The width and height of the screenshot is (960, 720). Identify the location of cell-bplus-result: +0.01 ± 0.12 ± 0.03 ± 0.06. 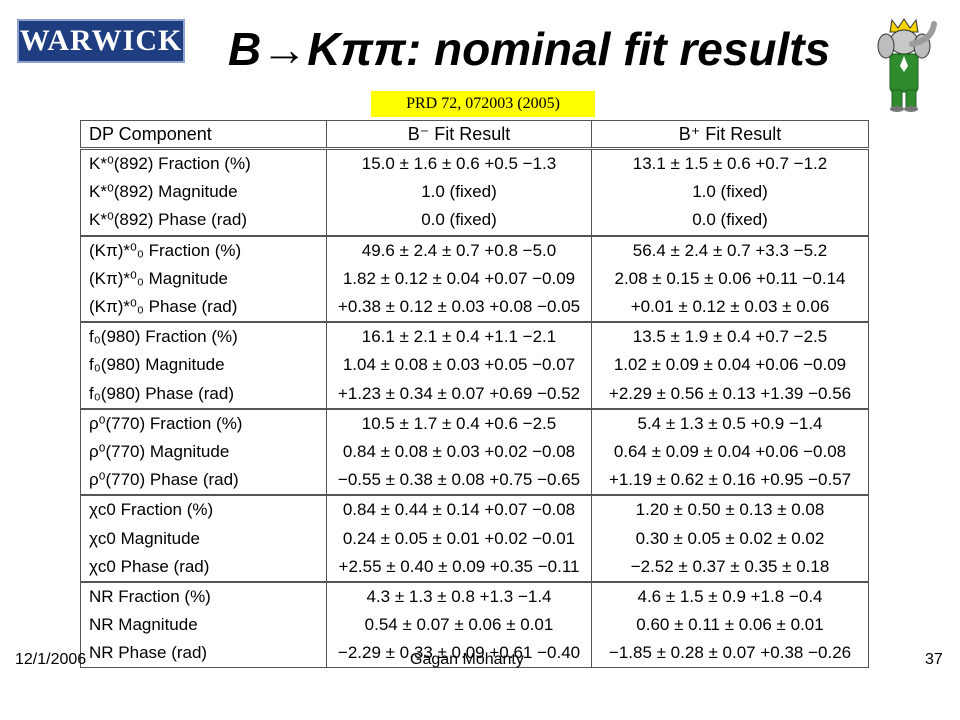
(730, 307).